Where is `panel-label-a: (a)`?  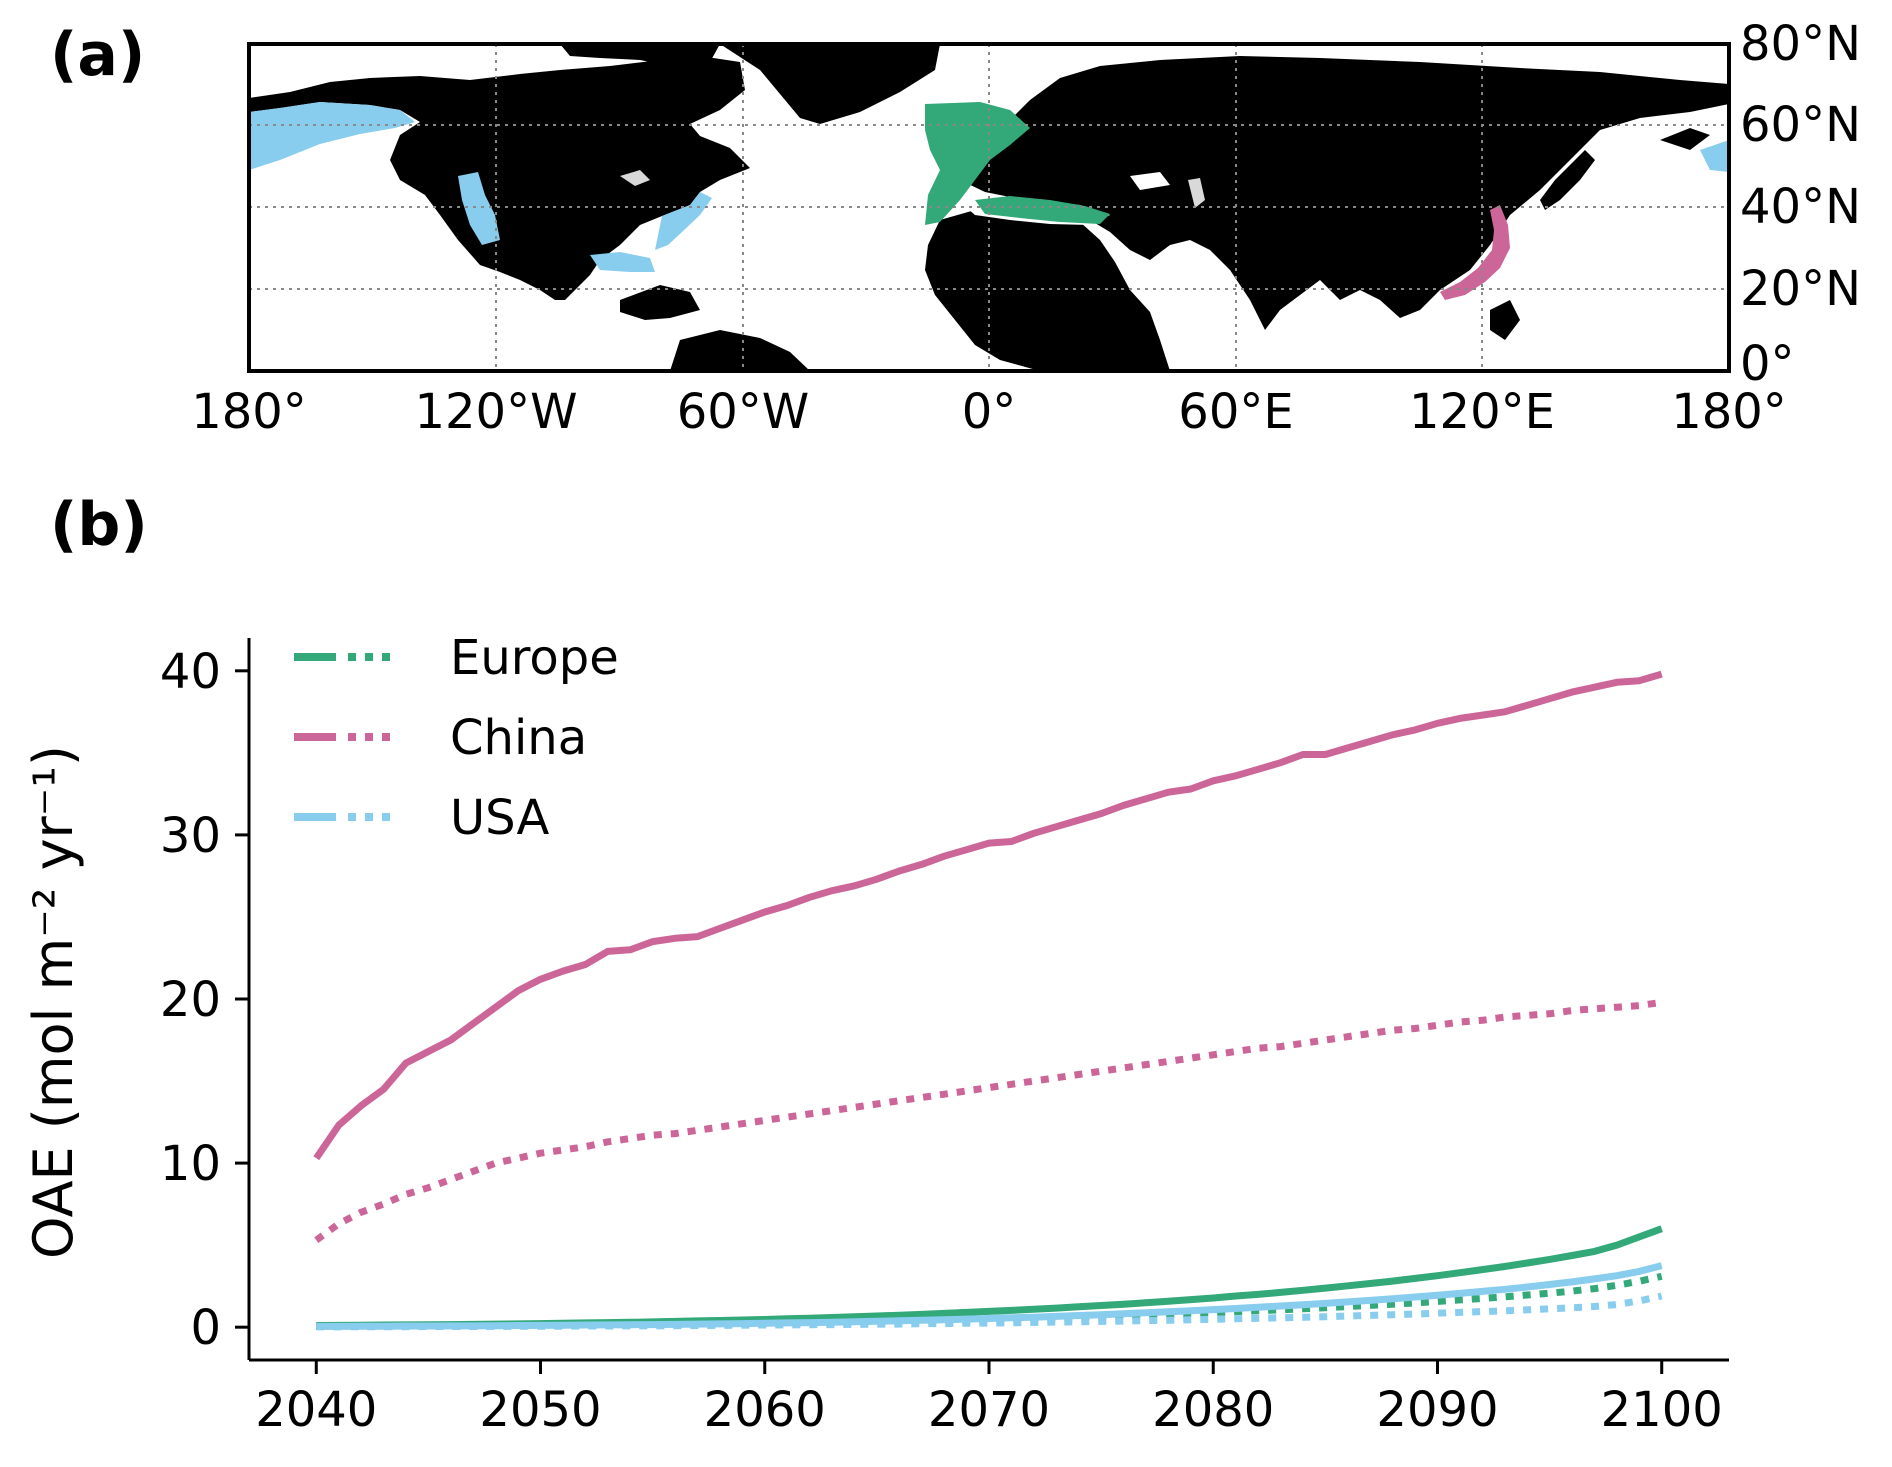
panel-label-a: (a) is located at coordinates (97, 55).